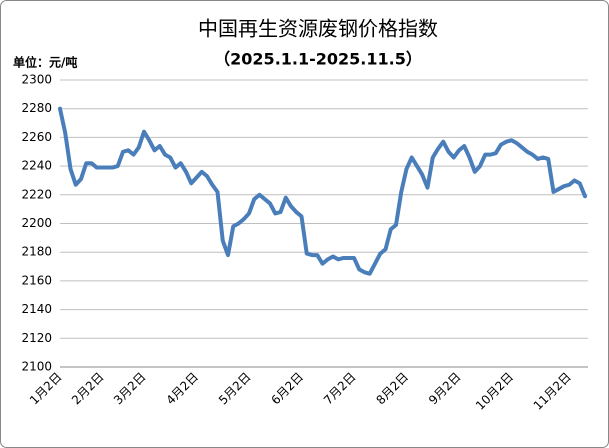 Image resolution: width=609 pixels, height=448 pixels. I want to click on y-tick-label: 2260, so click(36, 137).